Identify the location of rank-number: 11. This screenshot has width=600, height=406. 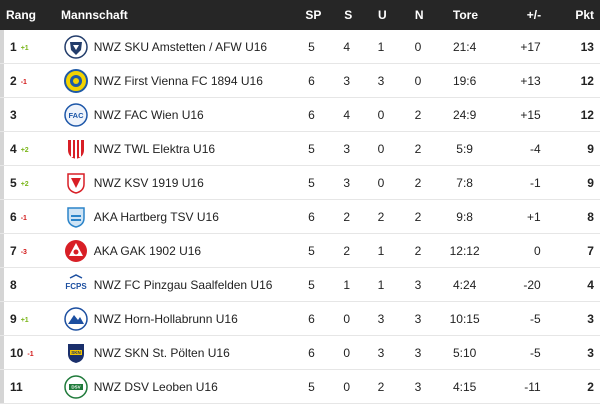
(16, 386).